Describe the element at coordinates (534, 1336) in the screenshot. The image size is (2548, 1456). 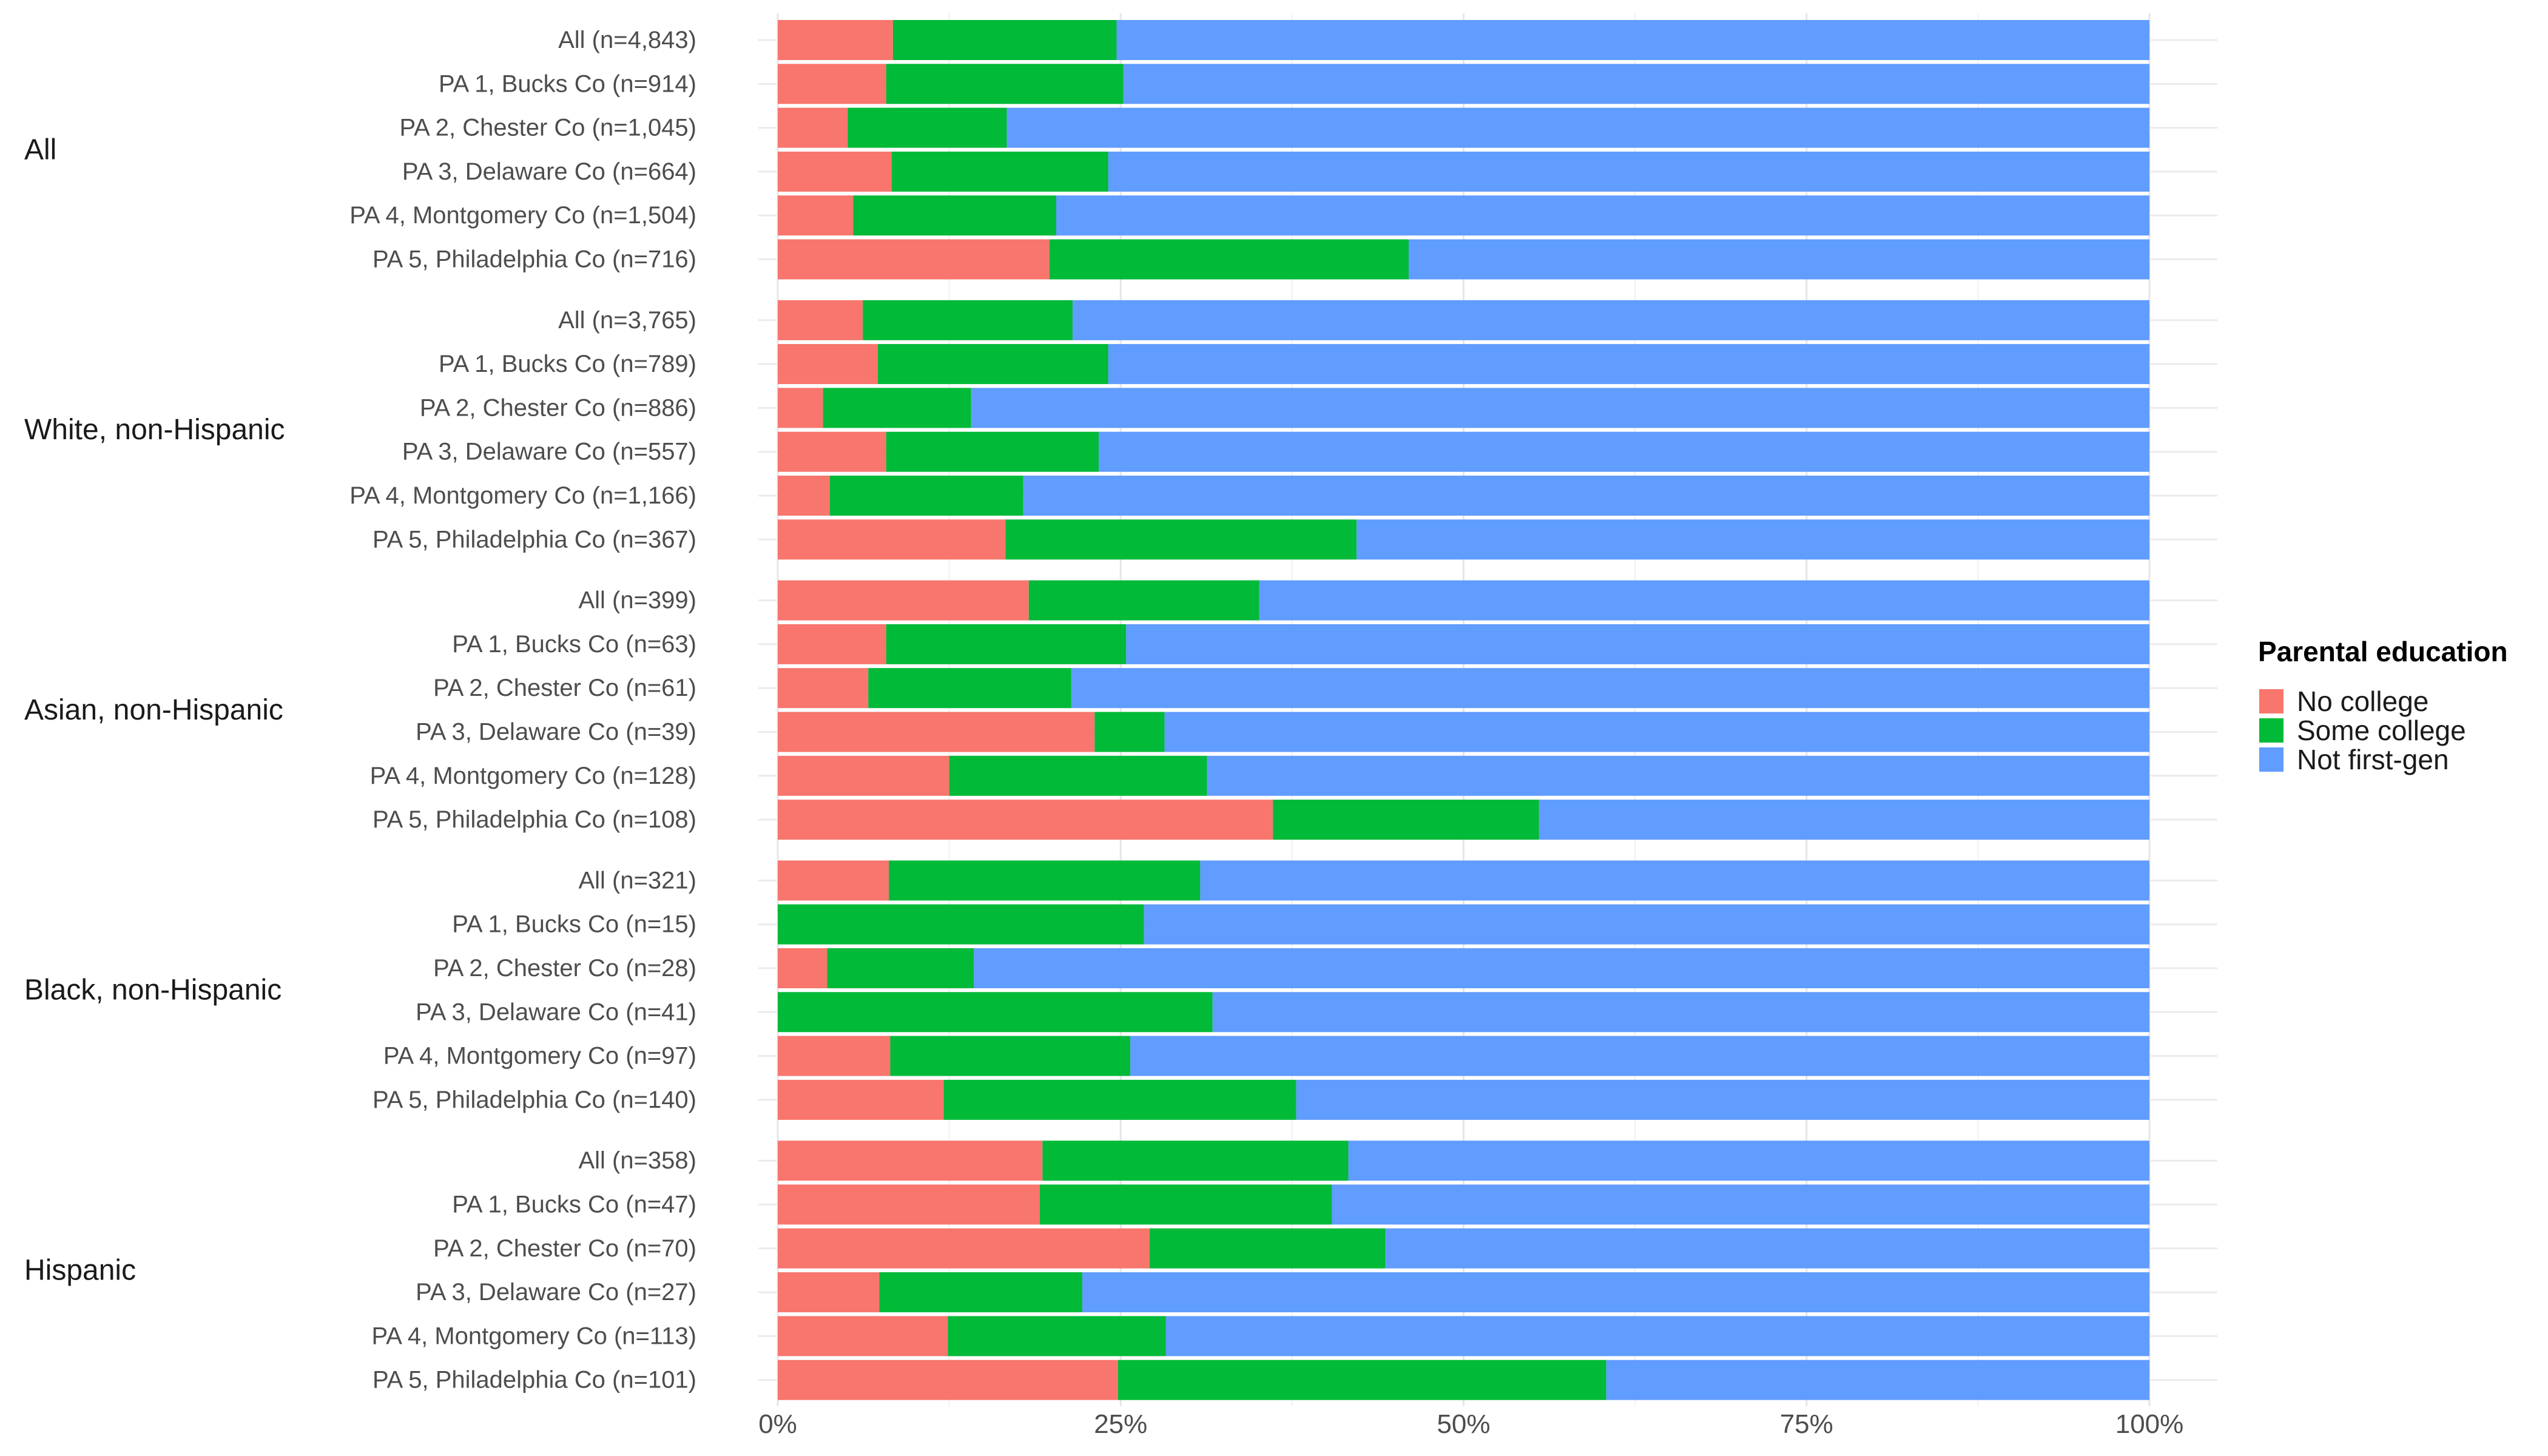
I see `row-label: PA 4, Montgomery Co (n=113)` at that location.